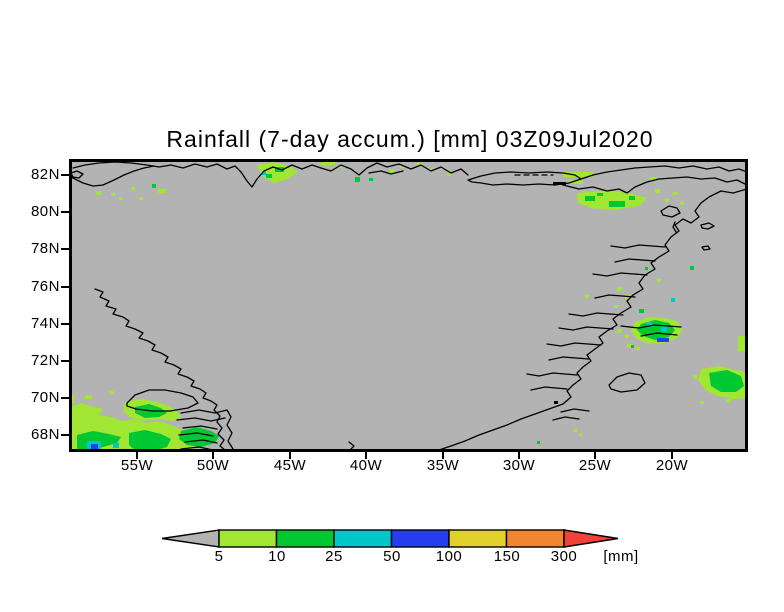 The width and height of the screenshot is (784, 612). I want to click on y-axis-label: 82N, so click(45, 174).